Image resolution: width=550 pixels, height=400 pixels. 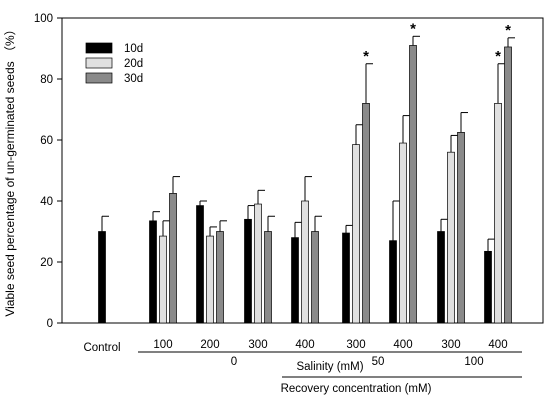 I want to click on y-tick-label: 100, so click(x=43, y=19).